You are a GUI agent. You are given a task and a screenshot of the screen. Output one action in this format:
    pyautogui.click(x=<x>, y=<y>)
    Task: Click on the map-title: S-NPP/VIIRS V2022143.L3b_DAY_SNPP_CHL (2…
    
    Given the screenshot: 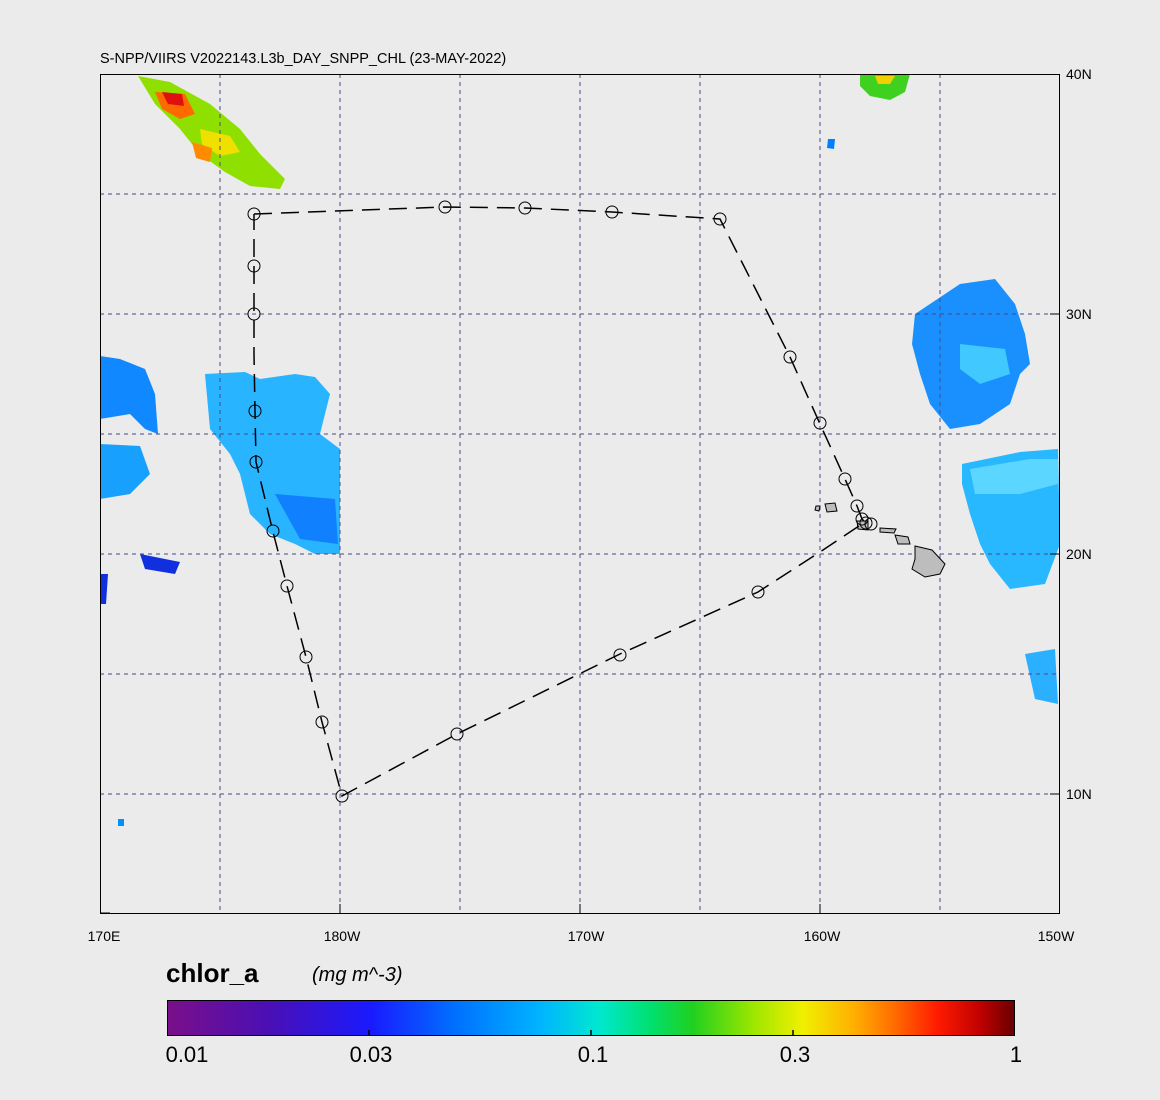 What is the action you would take?
    pyautogui.click(x=303, y=59)
    